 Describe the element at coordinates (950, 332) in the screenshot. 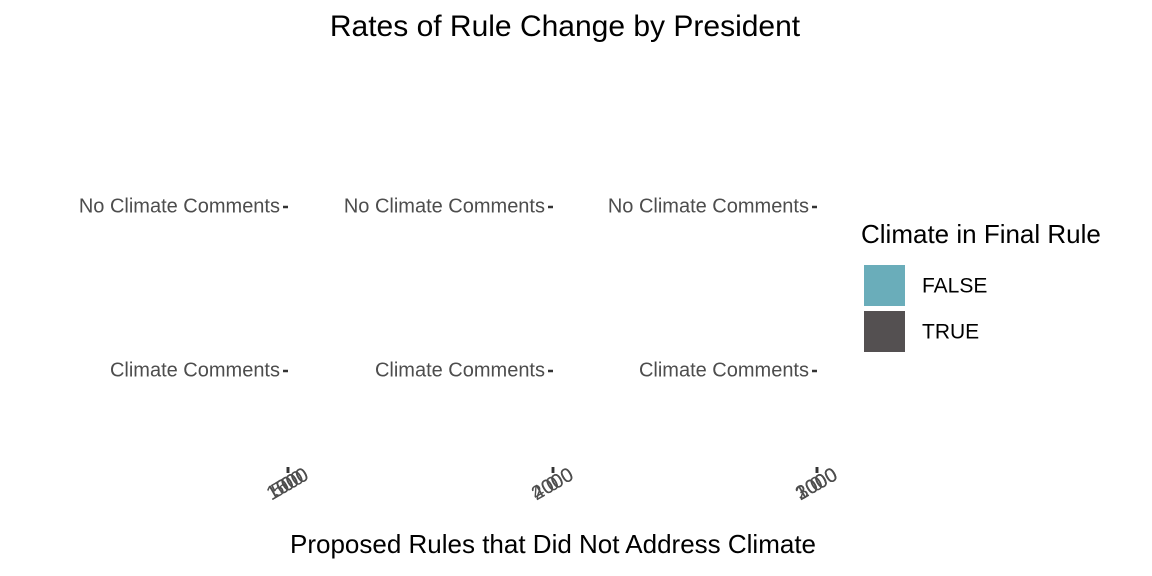

I see `legend-label: TRUE` at that location.